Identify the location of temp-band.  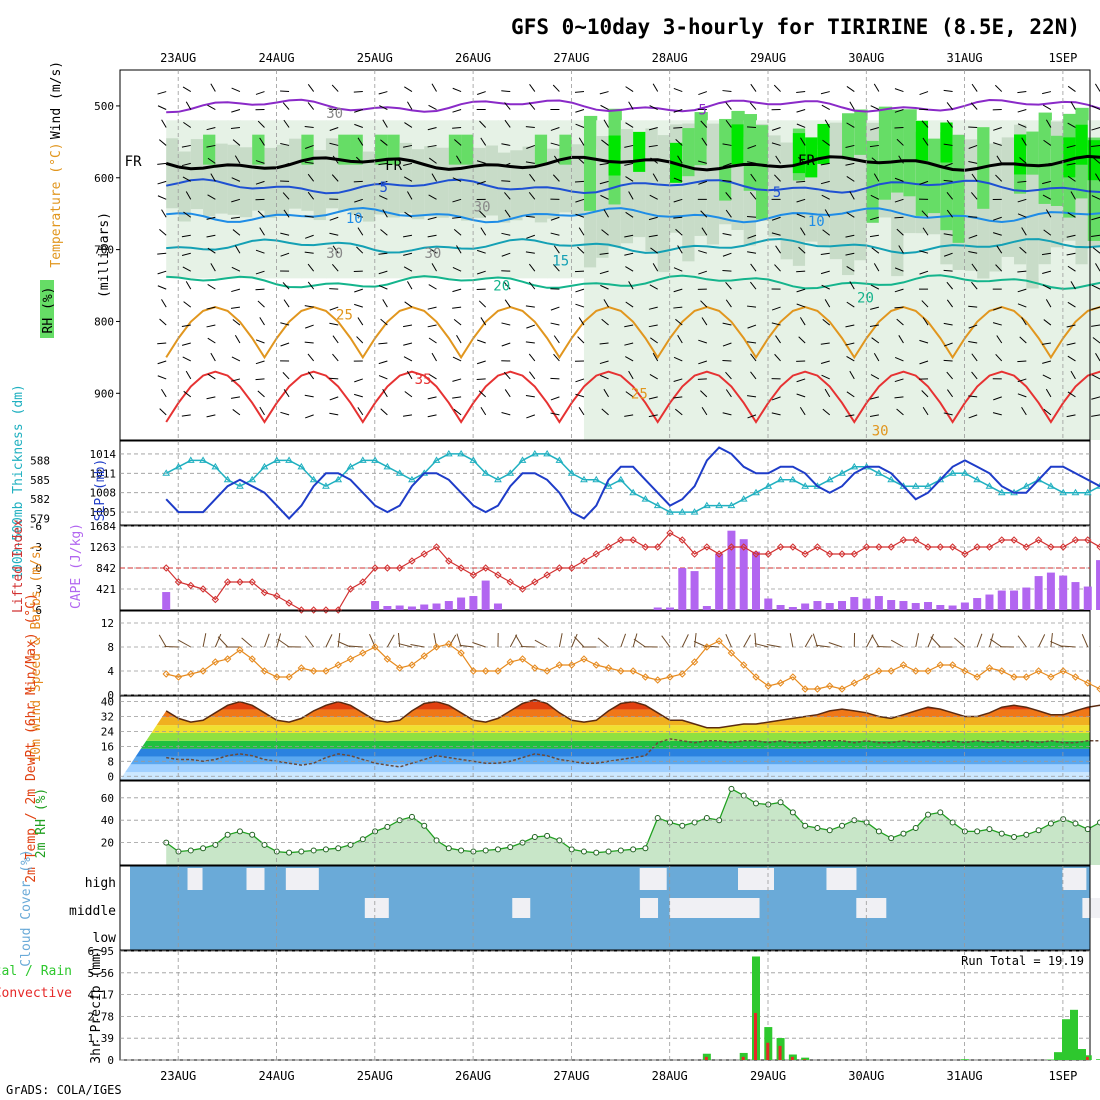
(605, 760).